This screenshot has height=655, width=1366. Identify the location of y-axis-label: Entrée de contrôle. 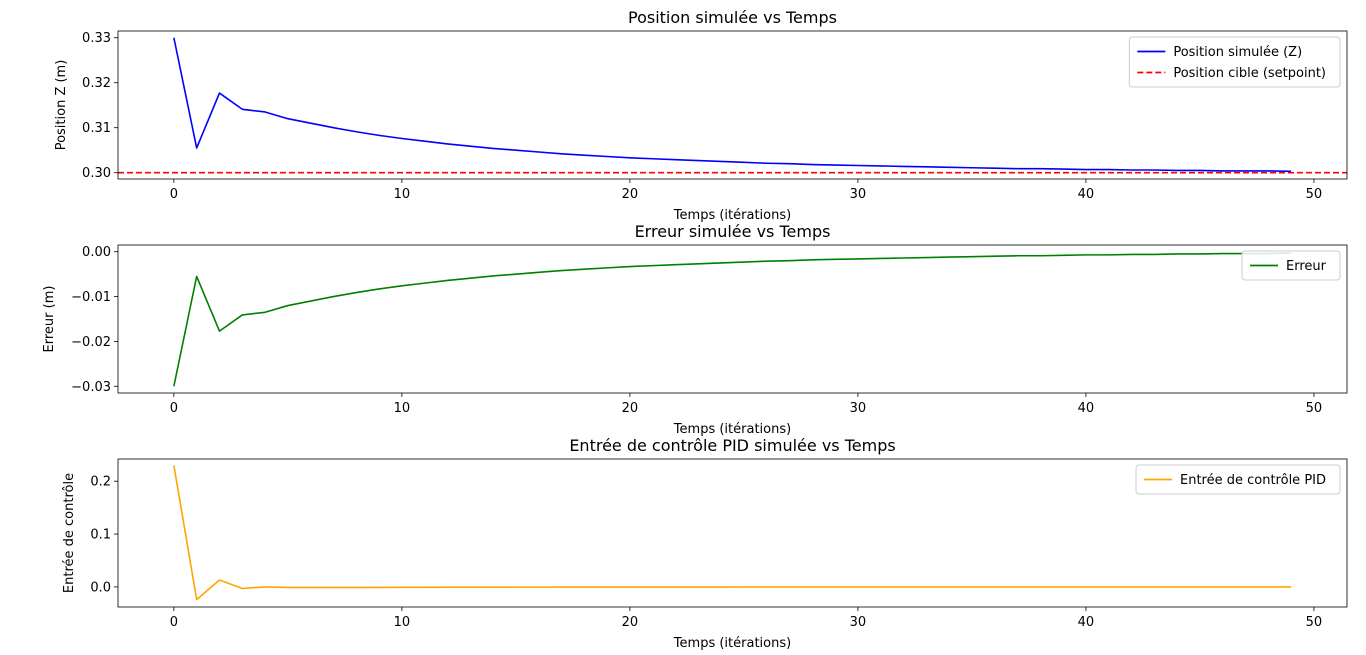
(69, 533).